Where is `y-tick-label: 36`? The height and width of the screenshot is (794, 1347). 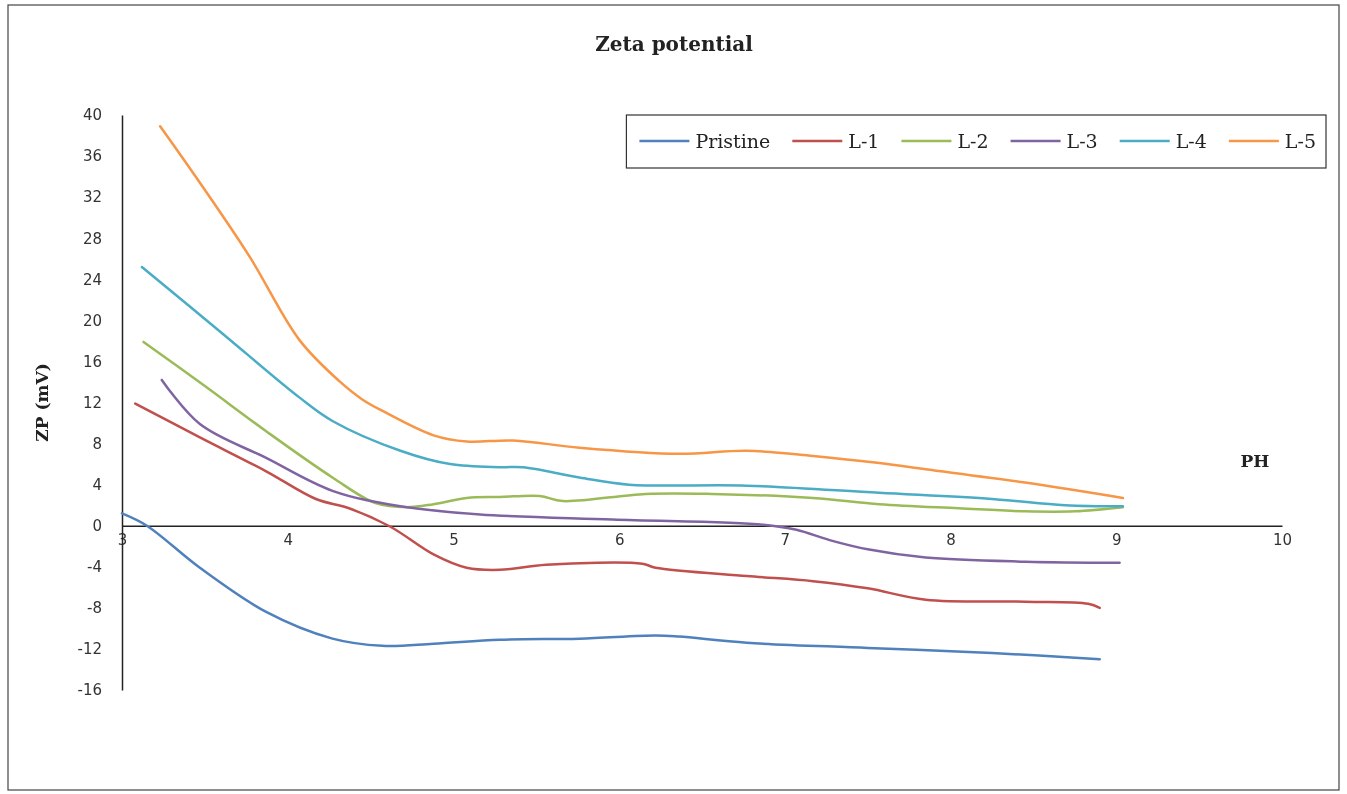
y-tick-label: 36 is located at coordinates (92, 156).